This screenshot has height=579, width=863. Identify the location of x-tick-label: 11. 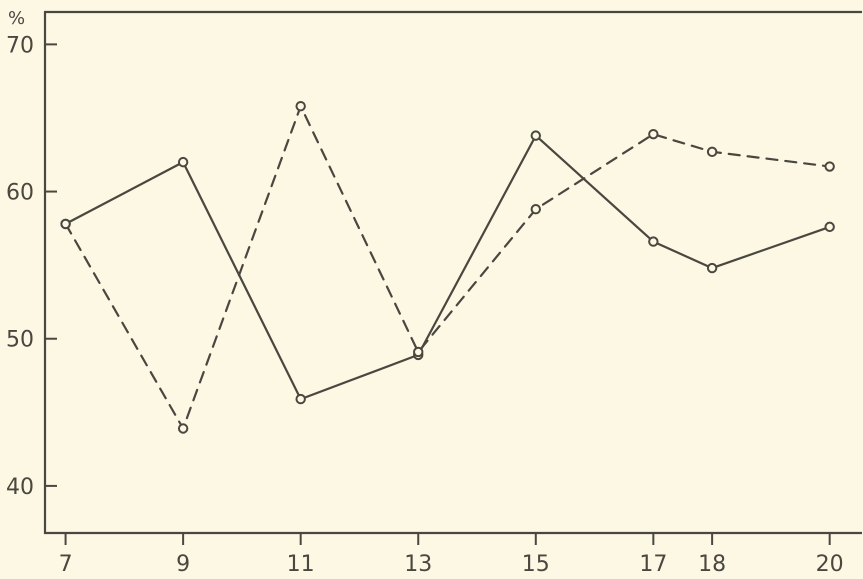
(301, 564).